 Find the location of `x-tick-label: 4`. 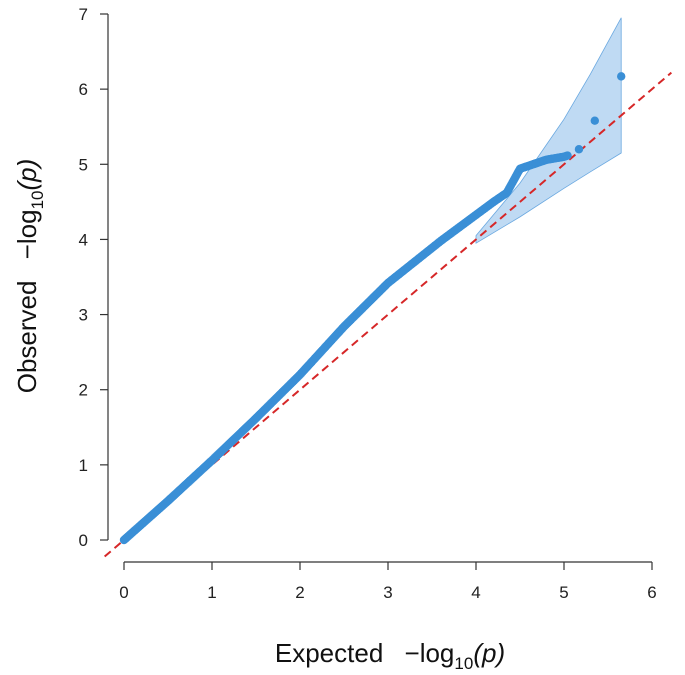

x-tick-label: 4 is located at coordinates (475, 592).